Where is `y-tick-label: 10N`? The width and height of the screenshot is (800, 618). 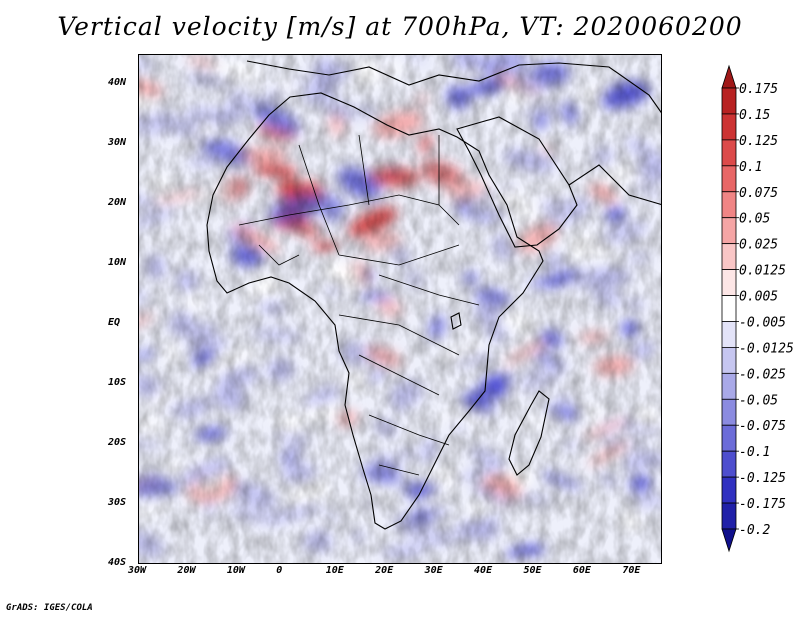 y-tick-label: 10N is located at coordinates (117, 262).